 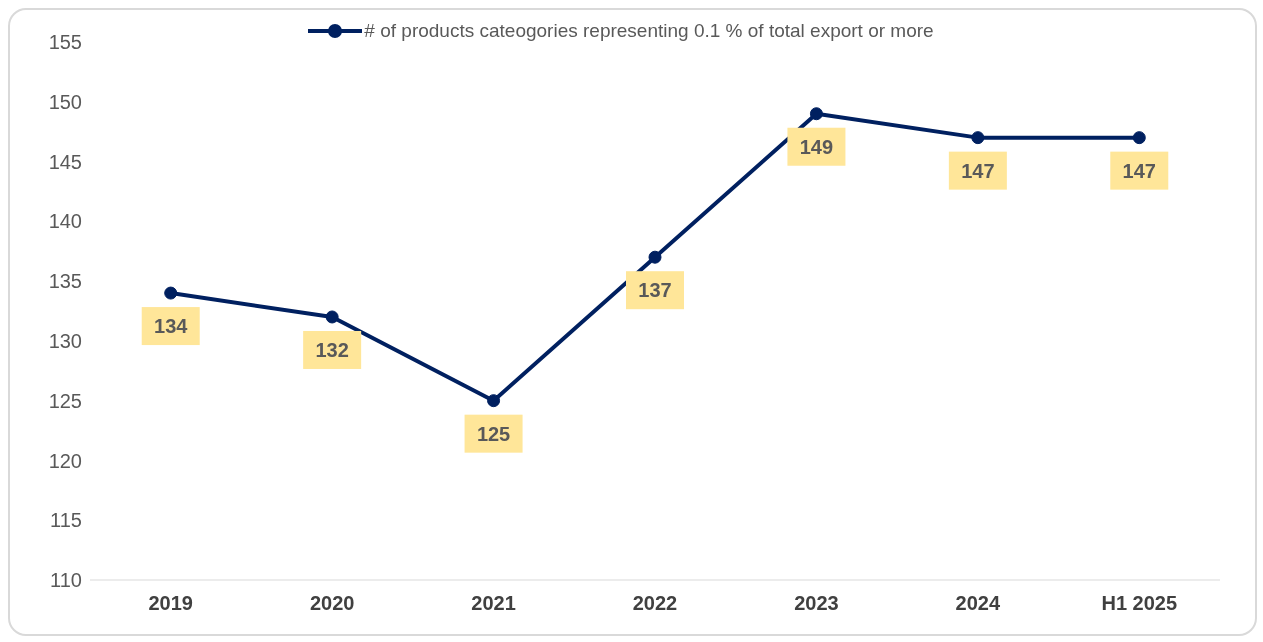 I want to click on x-tick-label: H1 2025, so click(x=1139, y=603).